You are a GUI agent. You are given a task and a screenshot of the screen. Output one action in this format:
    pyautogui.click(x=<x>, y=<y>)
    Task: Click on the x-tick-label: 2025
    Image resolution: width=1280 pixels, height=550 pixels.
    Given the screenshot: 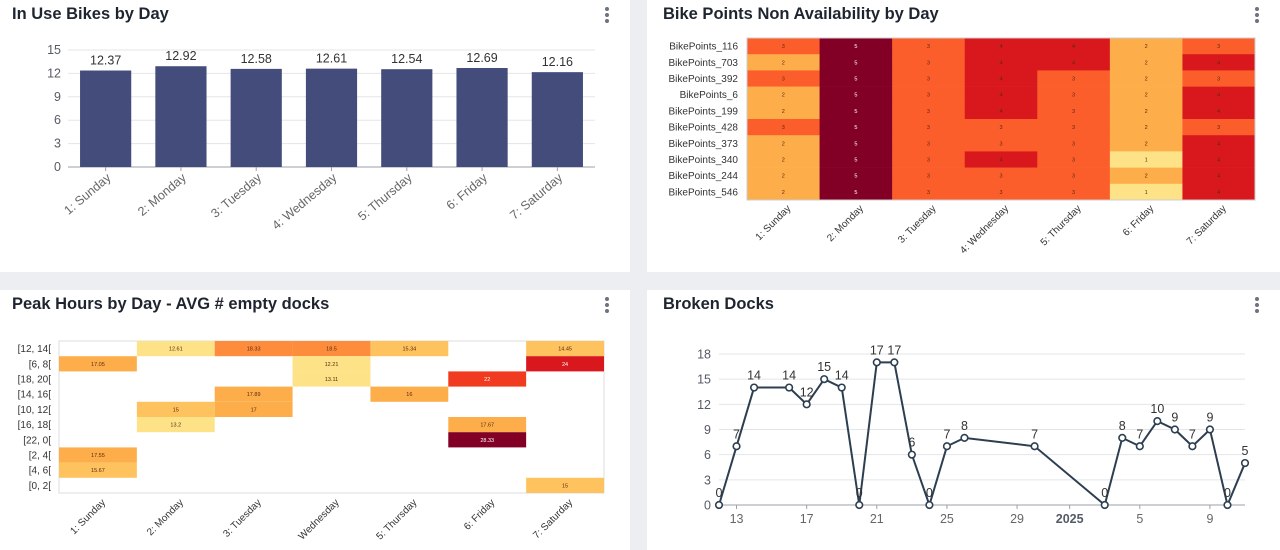 What is the action you would take?
    pyautogui.click(x=1070, y=519)
    